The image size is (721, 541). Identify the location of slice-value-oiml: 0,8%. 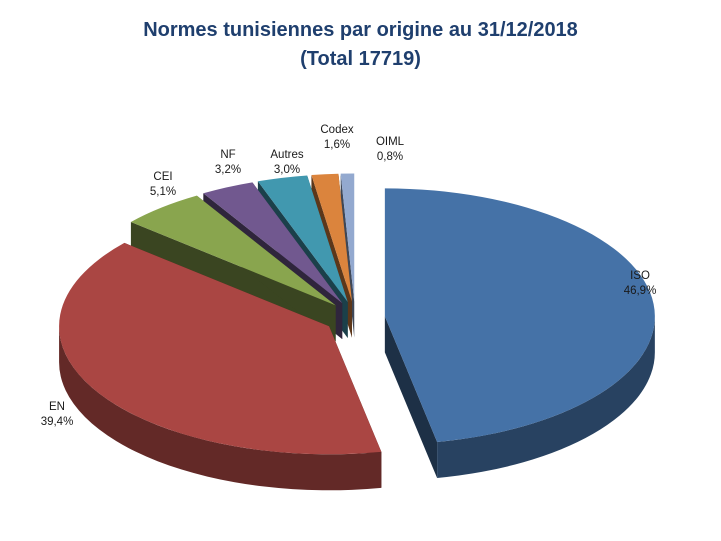
(390, 157).